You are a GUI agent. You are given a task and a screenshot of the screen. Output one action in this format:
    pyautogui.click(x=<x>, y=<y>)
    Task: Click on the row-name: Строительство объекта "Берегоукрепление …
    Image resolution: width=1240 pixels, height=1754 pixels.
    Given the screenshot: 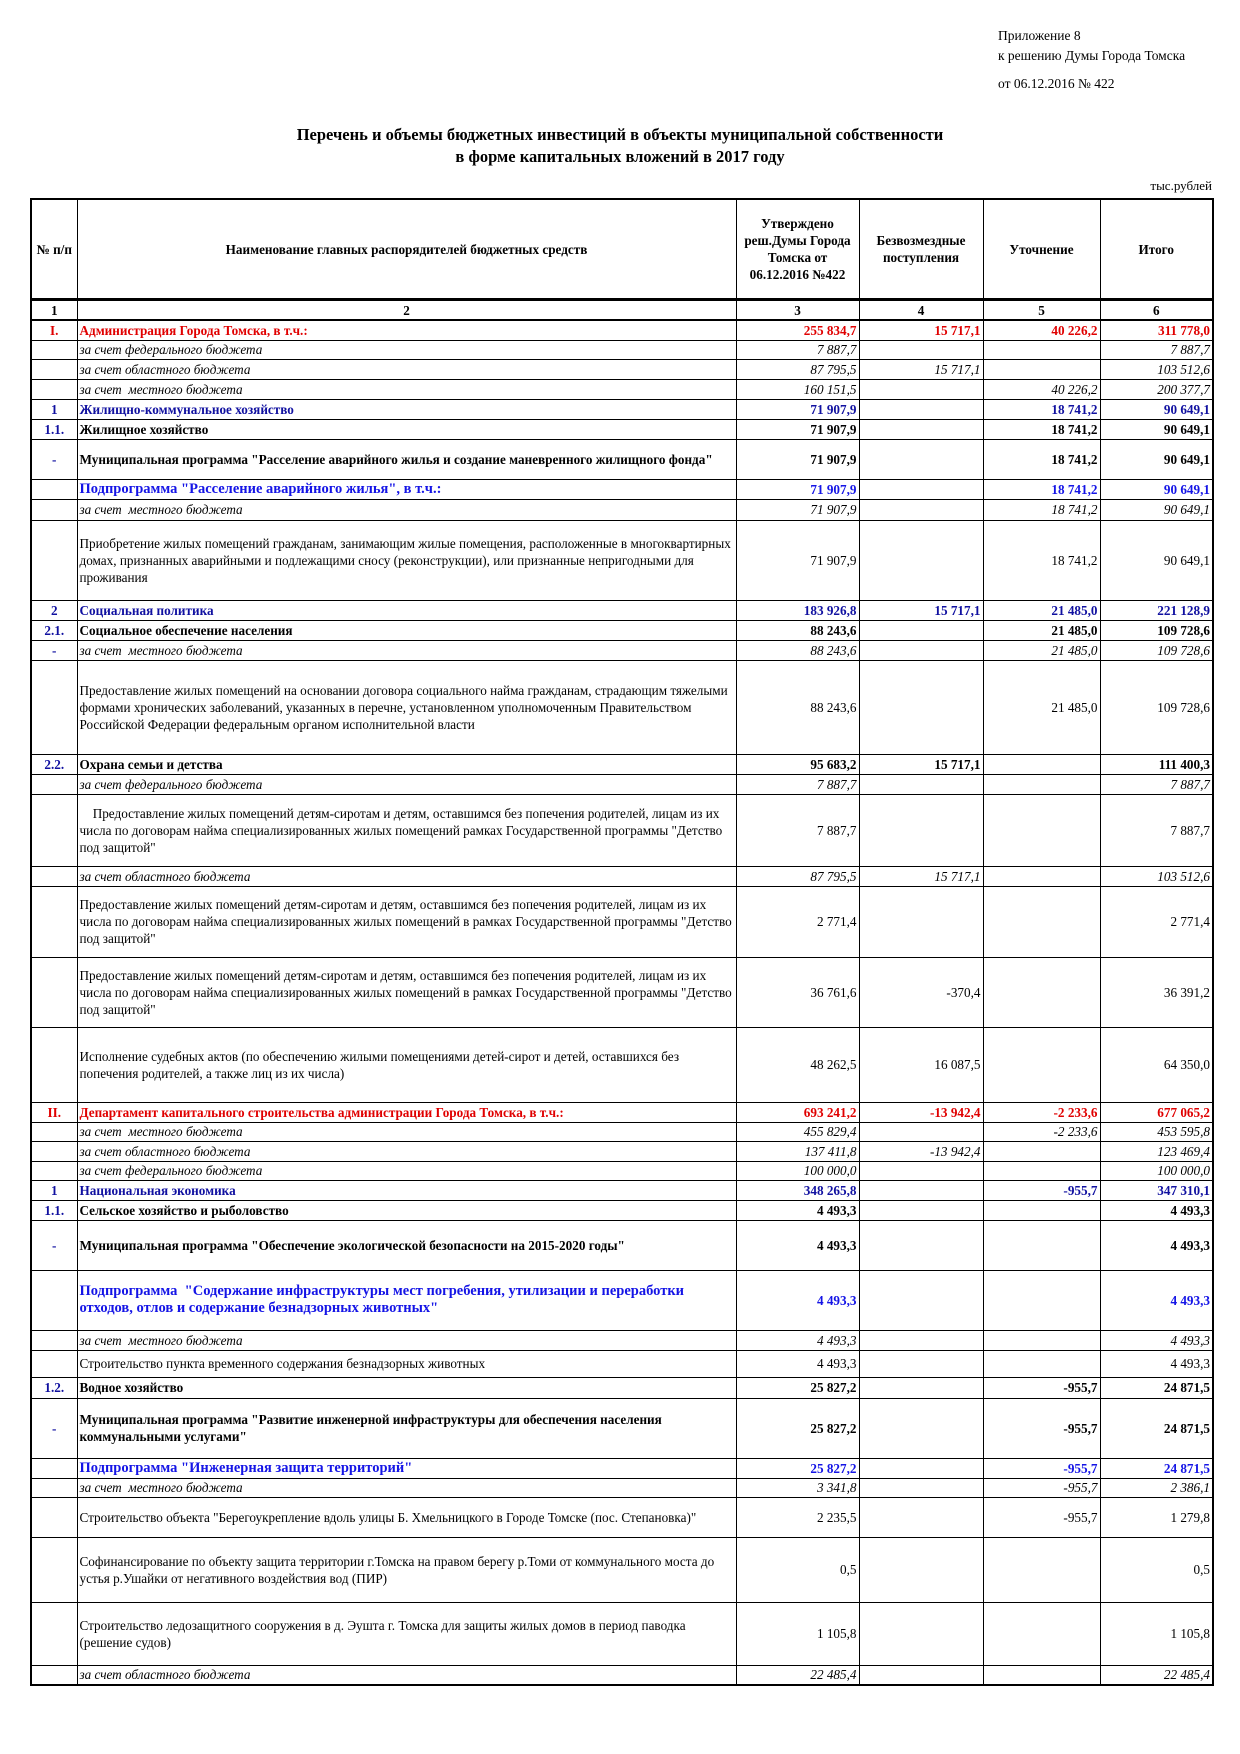 What is the action you would take?
    pyautogui.click(x=406, y=1517)
    